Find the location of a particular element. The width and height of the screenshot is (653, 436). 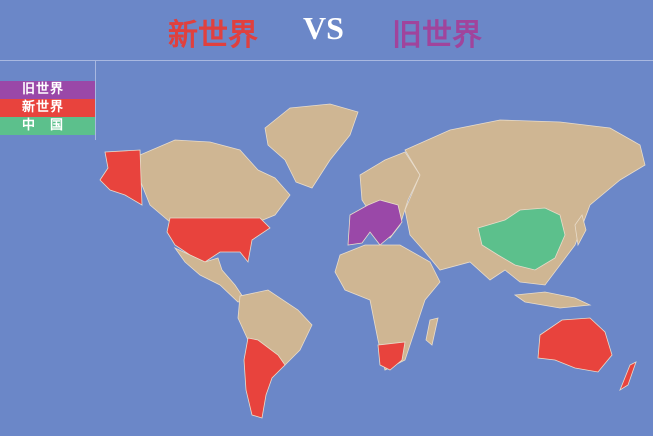

alaska is located at coordinates (121, 177).